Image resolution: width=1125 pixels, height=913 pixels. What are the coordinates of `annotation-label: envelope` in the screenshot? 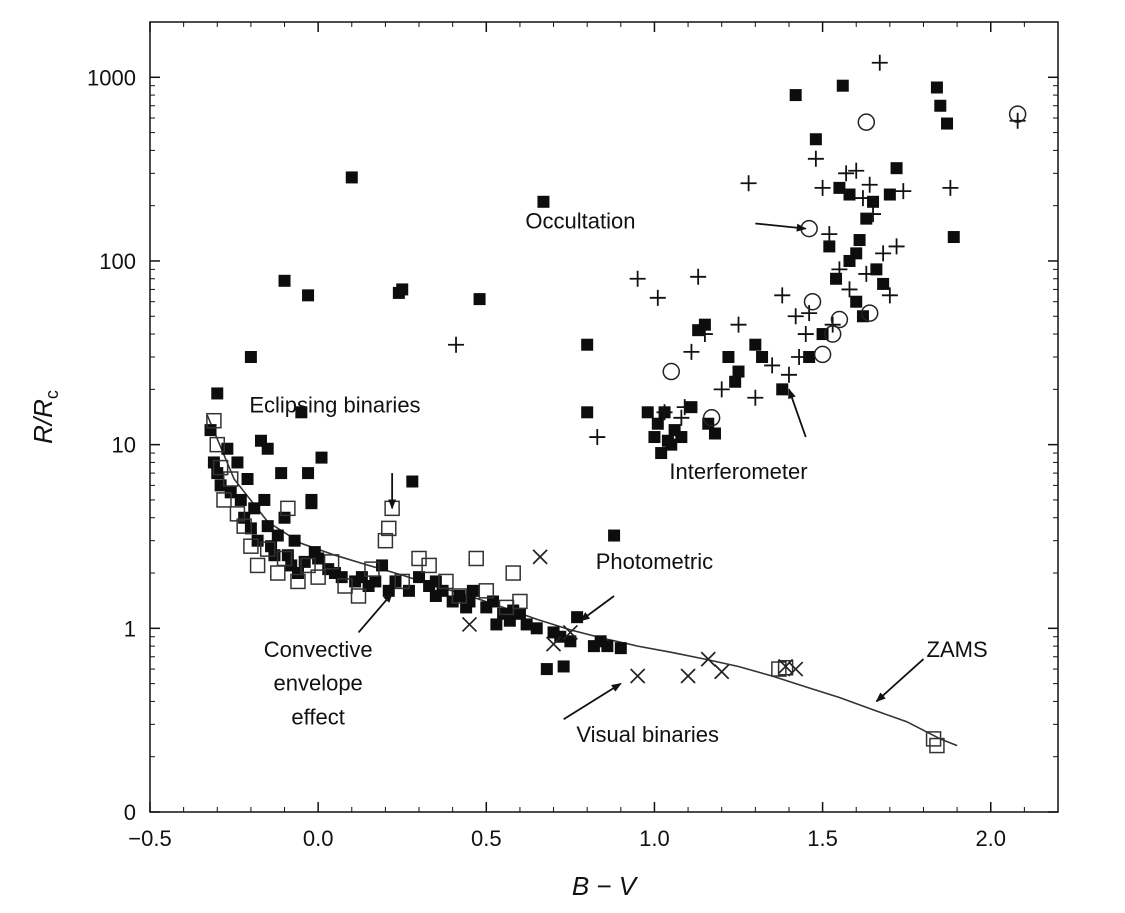 It's located at (317, 682).